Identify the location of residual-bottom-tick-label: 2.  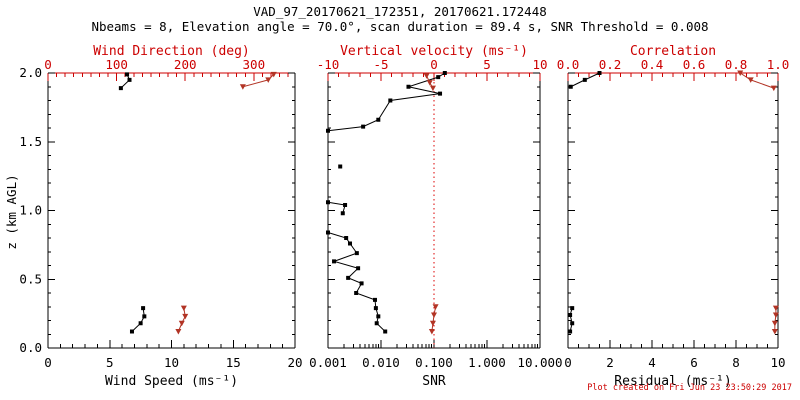
(610, 362).